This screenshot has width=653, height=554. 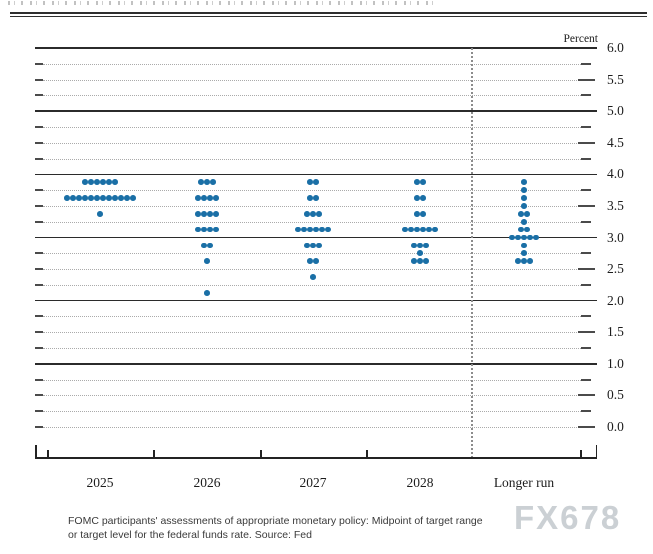 What do you see at coordinates (580, 39) in the screenshot?
I see `y-axis-unit-label: Percent` at bounding box center [580, 39].